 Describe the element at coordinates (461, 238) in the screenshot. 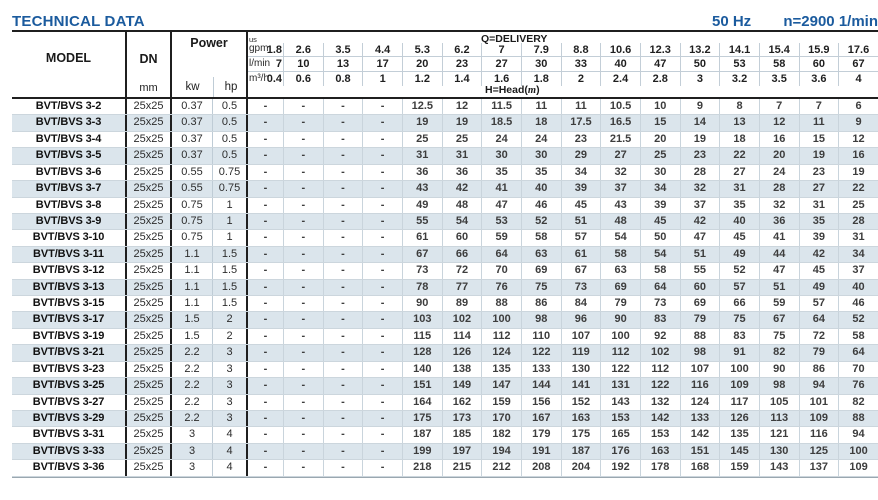

I see `head-cell: 60` at that location.